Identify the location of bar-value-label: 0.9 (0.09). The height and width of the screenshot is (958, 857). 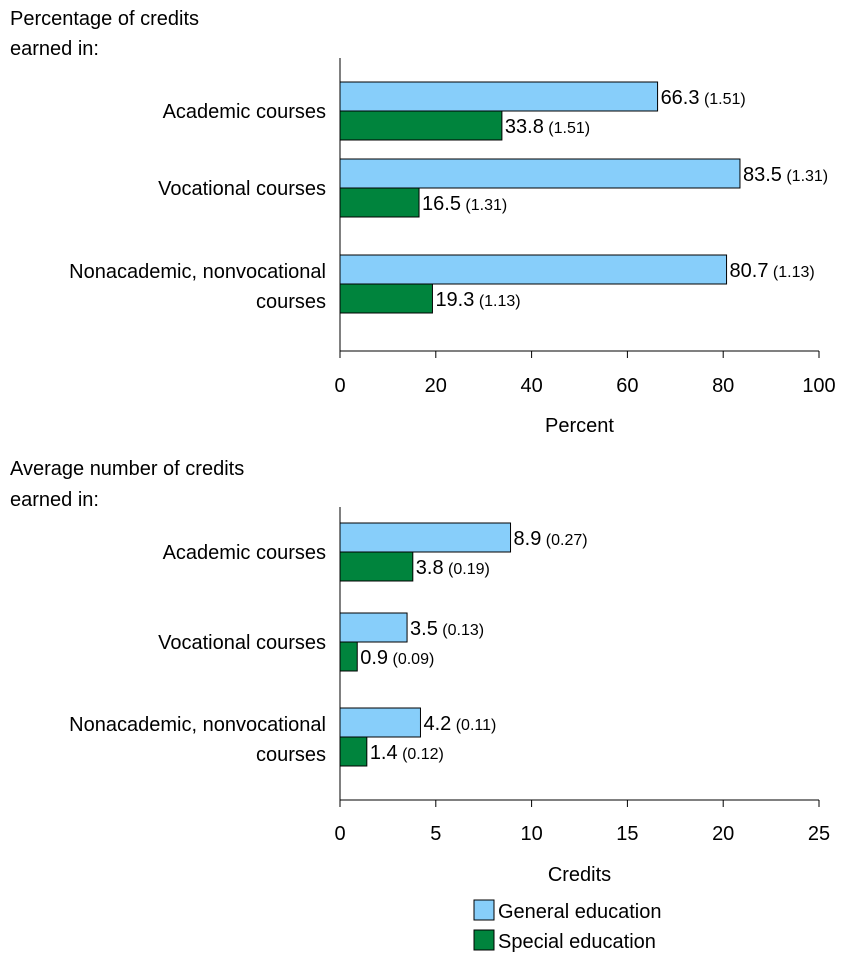
(397, 658).